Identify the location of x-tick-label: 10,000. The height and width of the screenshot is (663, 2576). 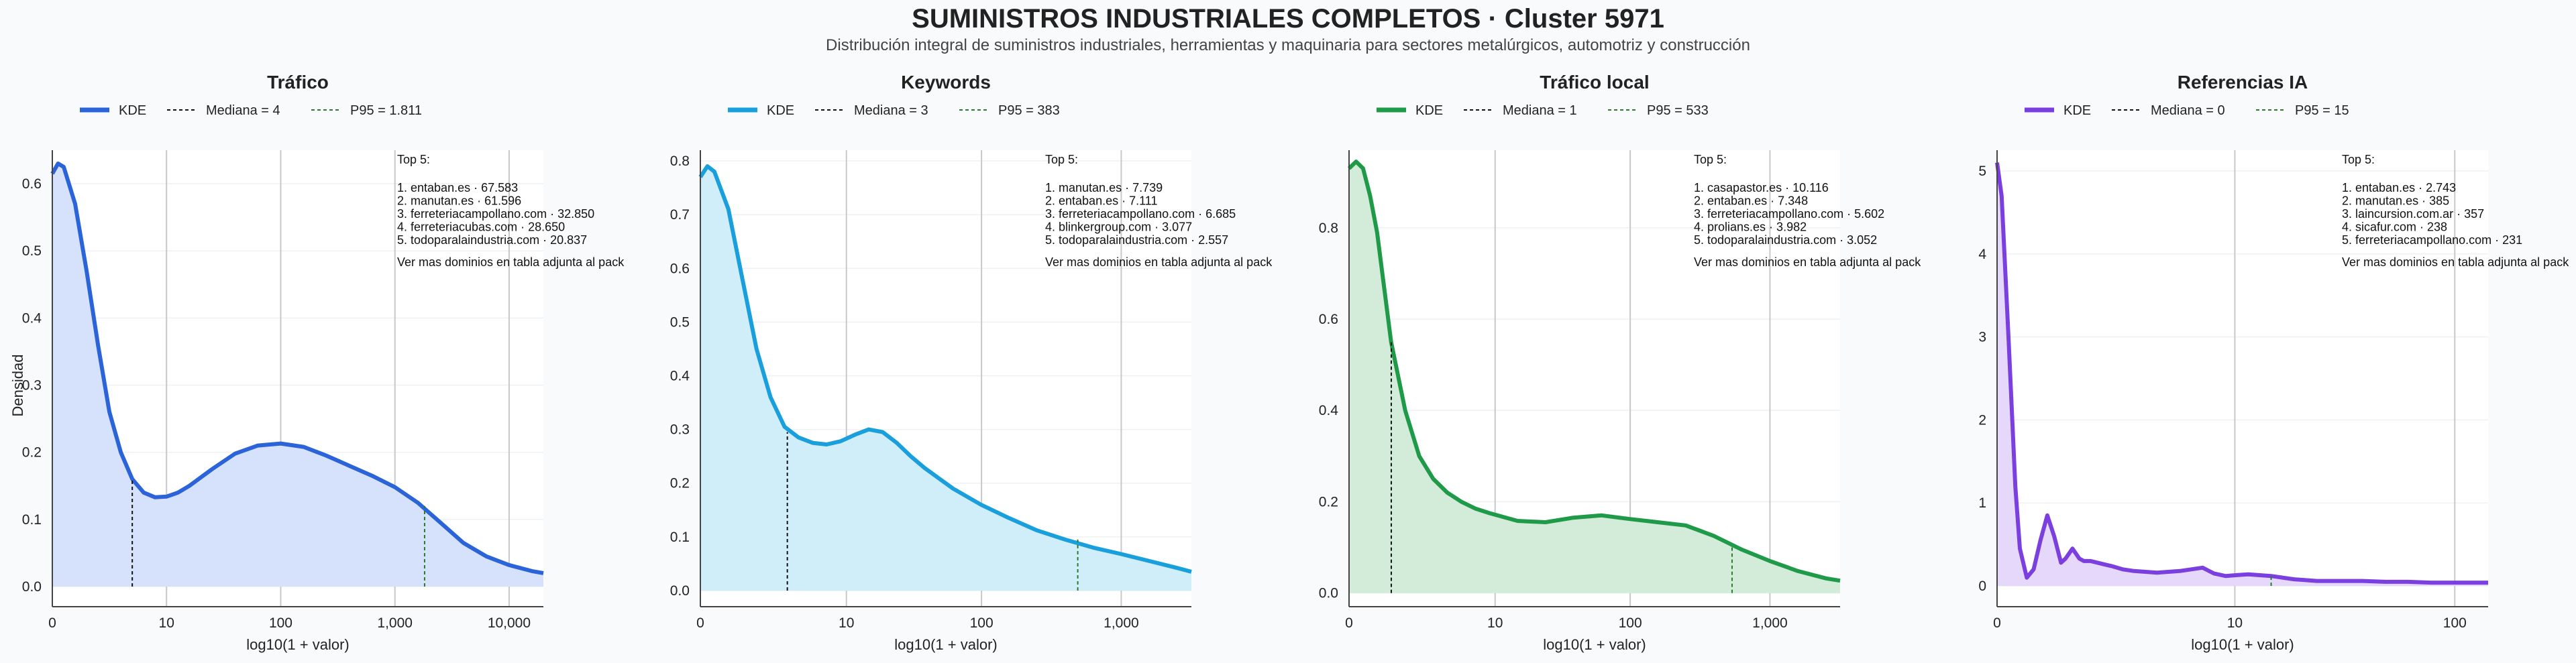
(509, 623).